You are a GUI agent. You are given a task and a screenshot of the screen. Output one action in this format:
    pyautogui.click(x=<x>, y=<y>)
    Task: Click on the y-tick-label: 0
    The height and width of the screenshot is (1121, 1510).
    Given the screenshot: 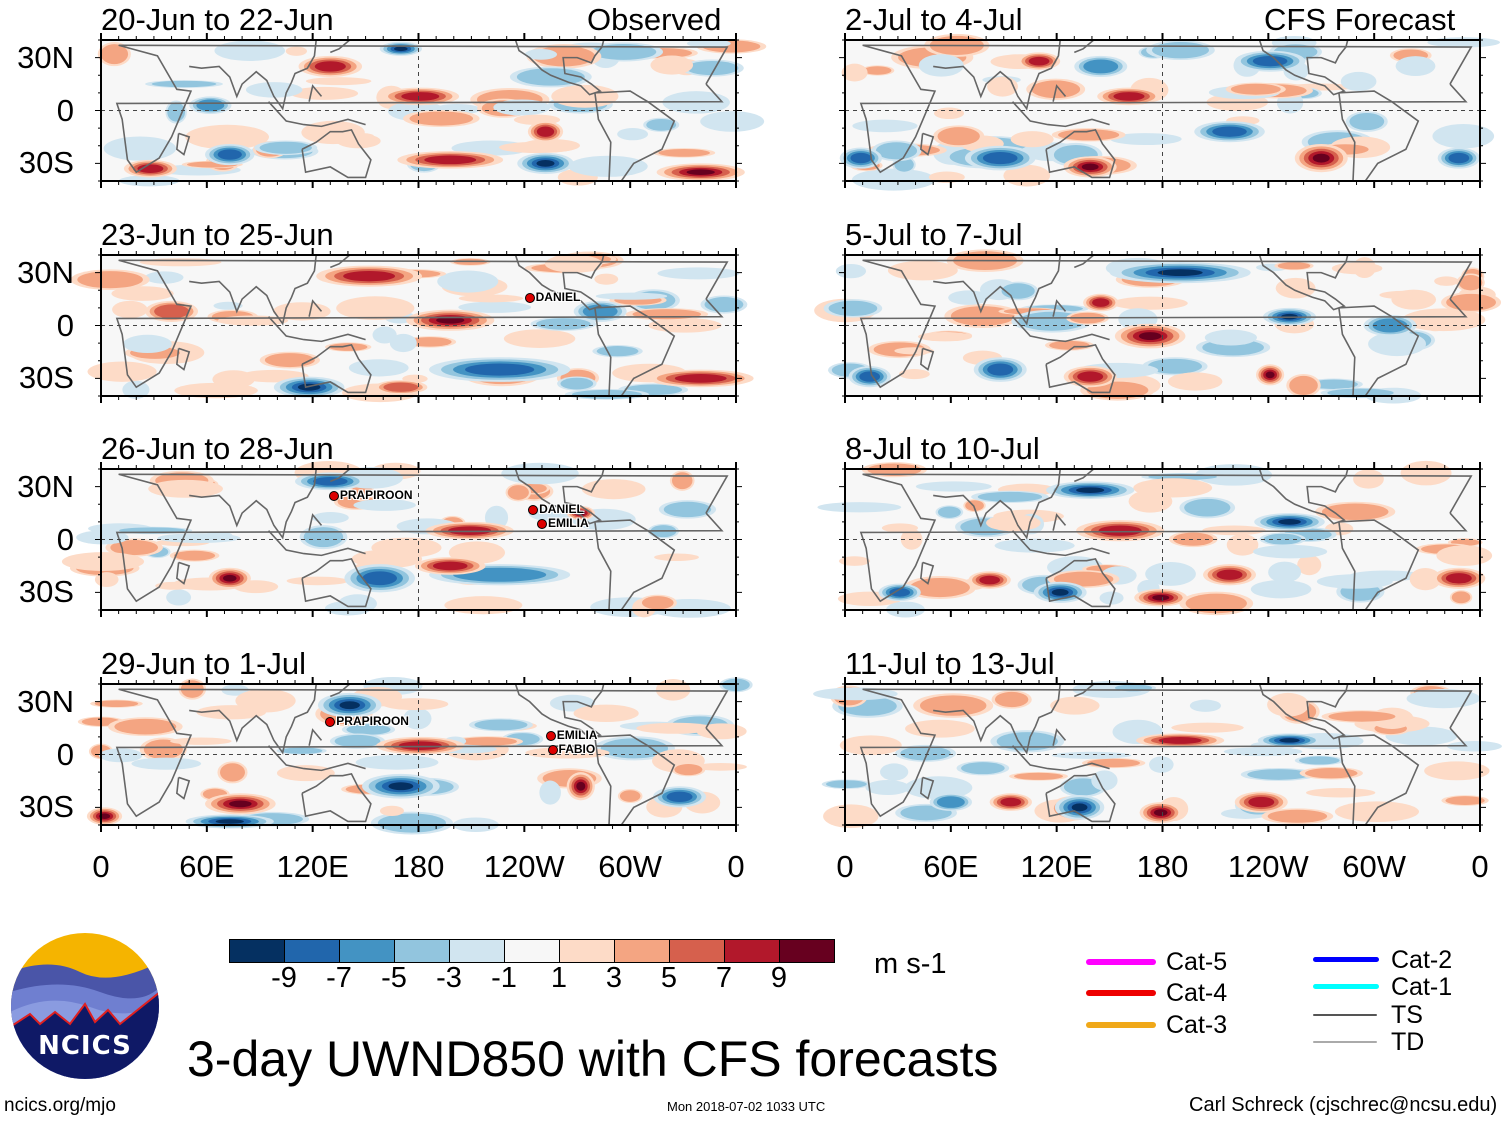 What is the action you would take?
    pyautogui.click(x=65, y=110)
    